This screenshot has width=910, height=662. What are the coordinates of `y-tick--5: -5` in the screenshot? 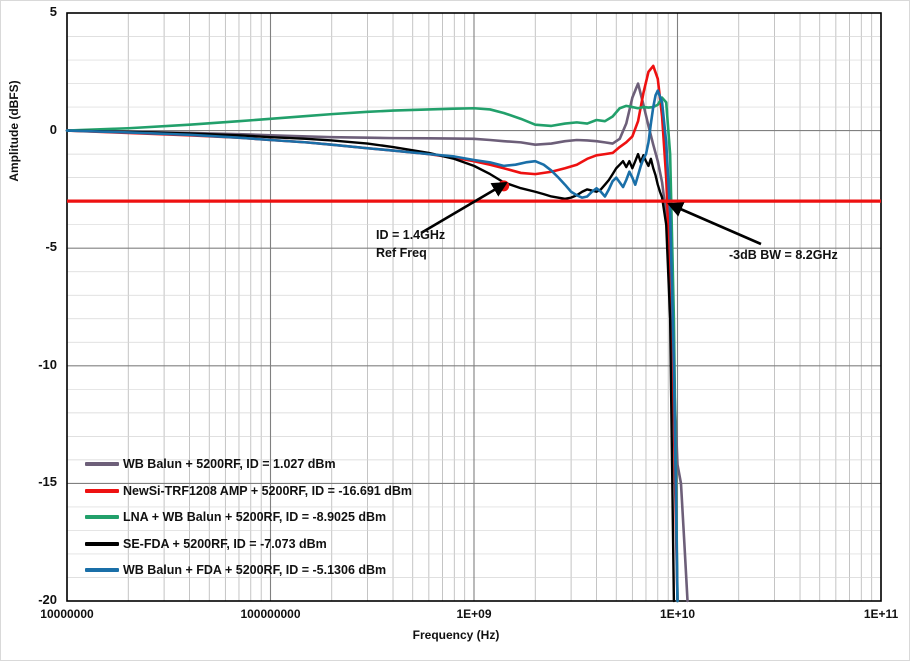 It's located at (51, 247).